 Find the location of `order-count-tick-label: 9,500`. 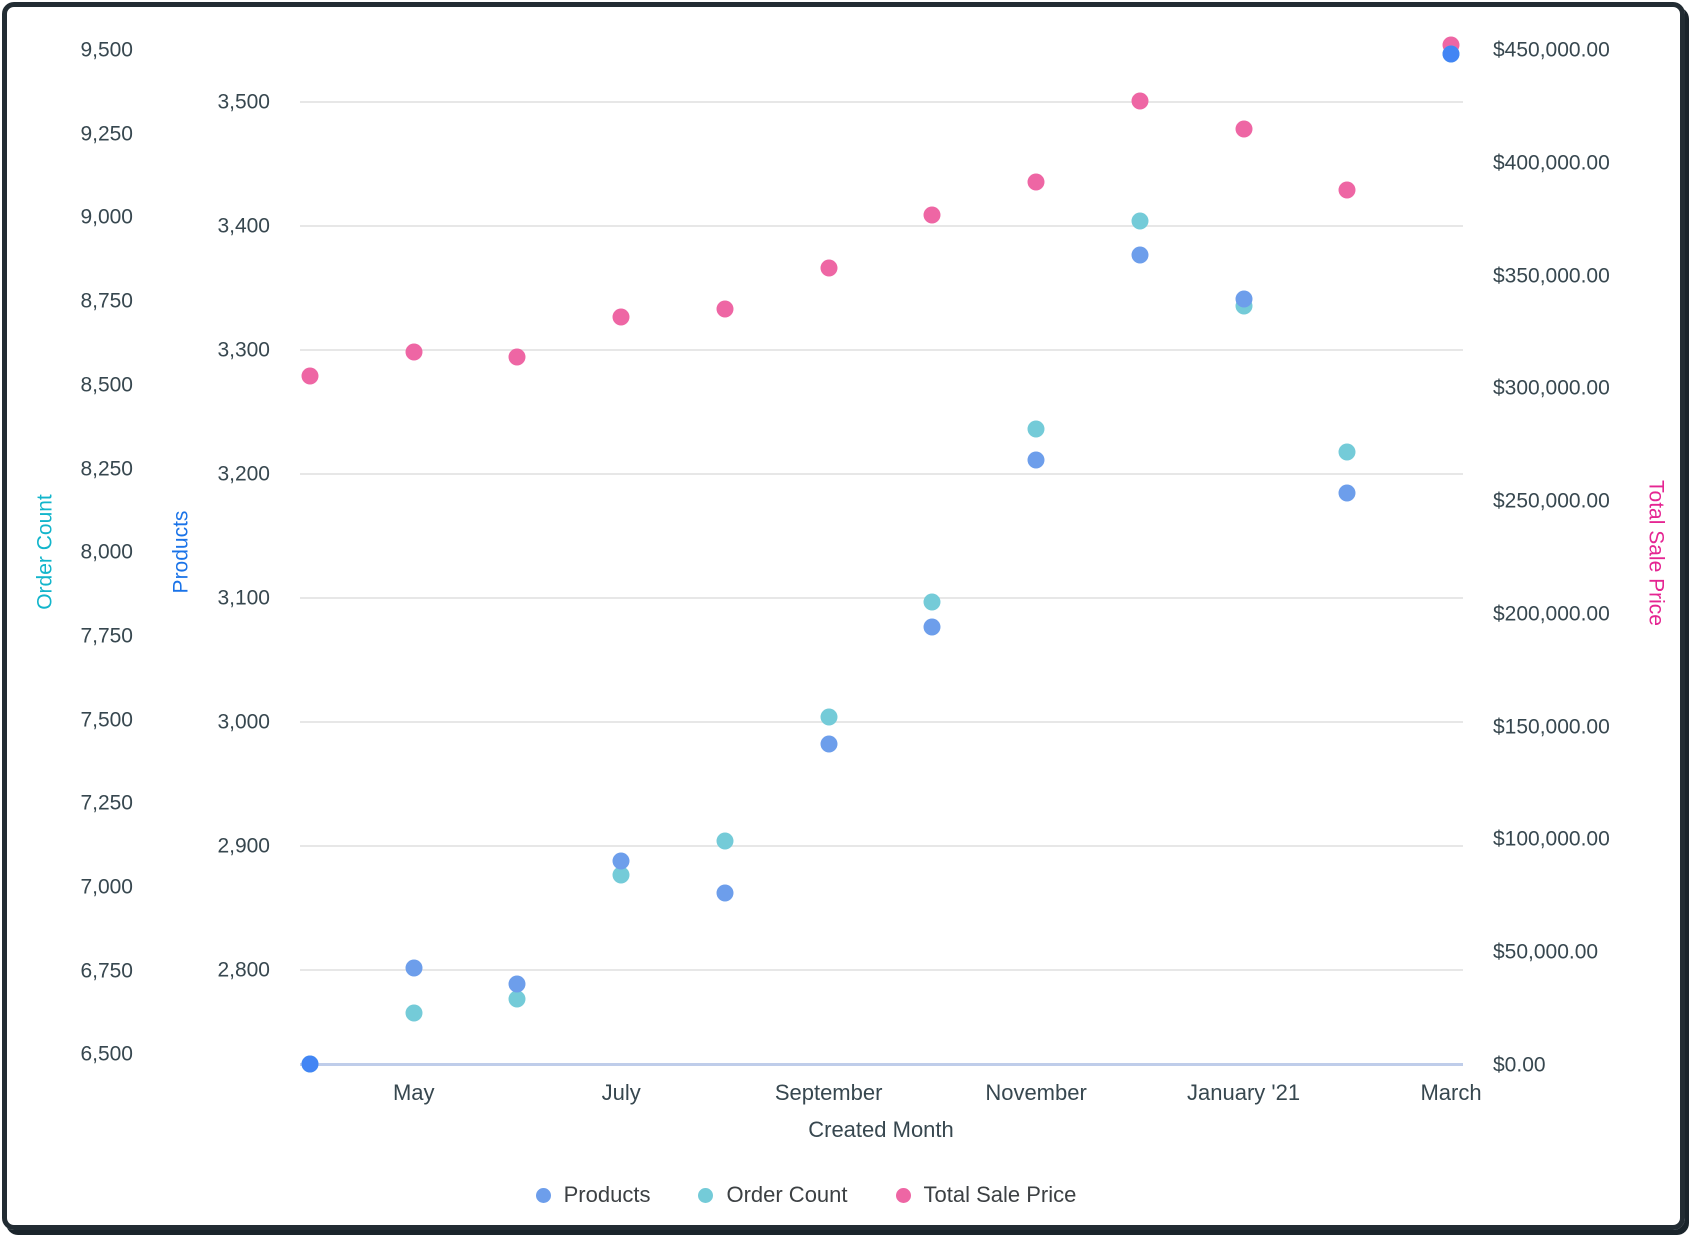

order-count-tick-label: 9,500 is located at coordinates (106, 50).